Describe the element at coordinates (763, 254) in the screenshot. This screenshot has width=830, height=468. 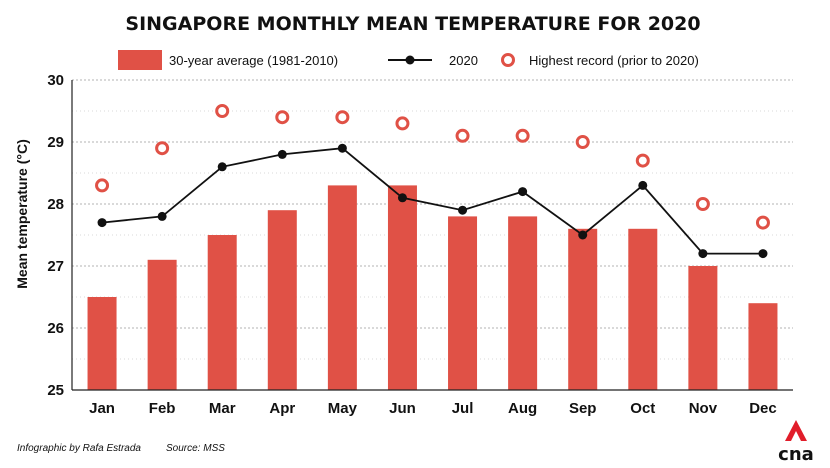
I see `point-2020-dec` at that location.